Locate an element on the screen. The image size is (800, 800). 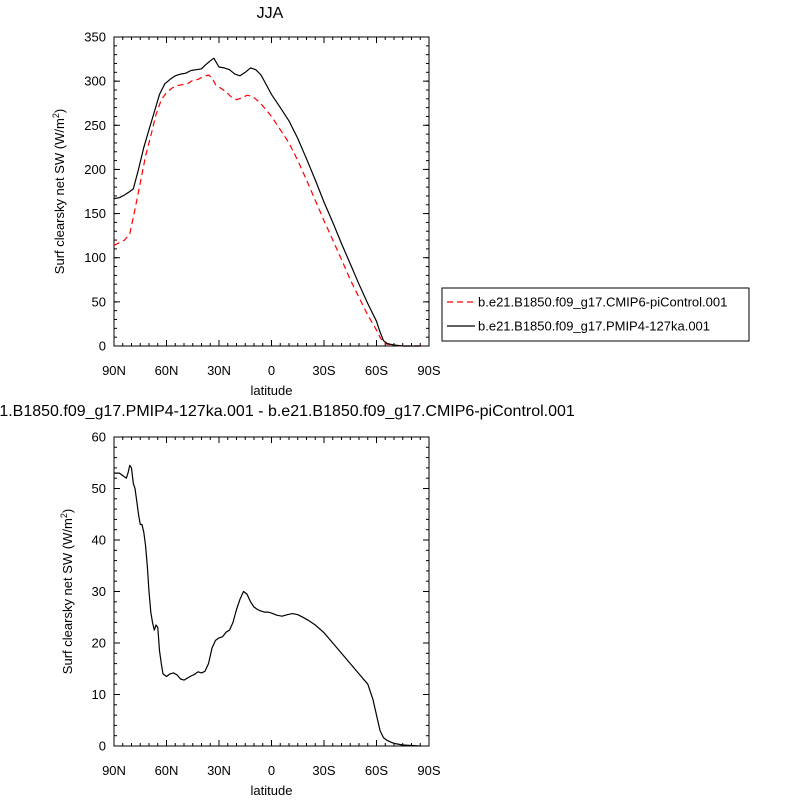
top-chart-y-axis-label: Surf clearsky net SW (W/m2) is located at coordinates (59, 191).